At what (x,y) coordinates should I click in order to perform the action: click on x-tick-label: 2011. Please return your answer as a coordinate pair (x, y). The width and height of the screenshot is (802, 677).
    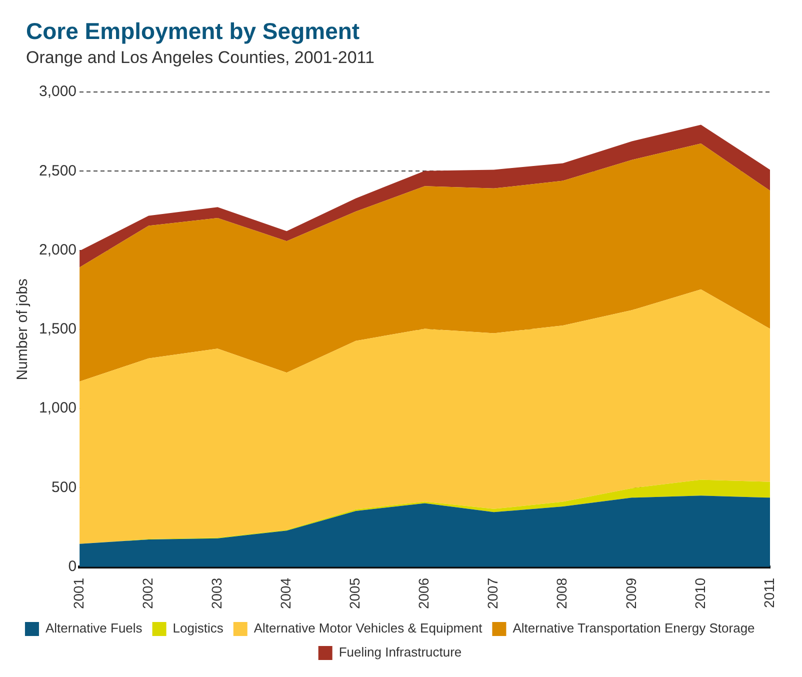
    Looking at the image, I should click on (768, 593).